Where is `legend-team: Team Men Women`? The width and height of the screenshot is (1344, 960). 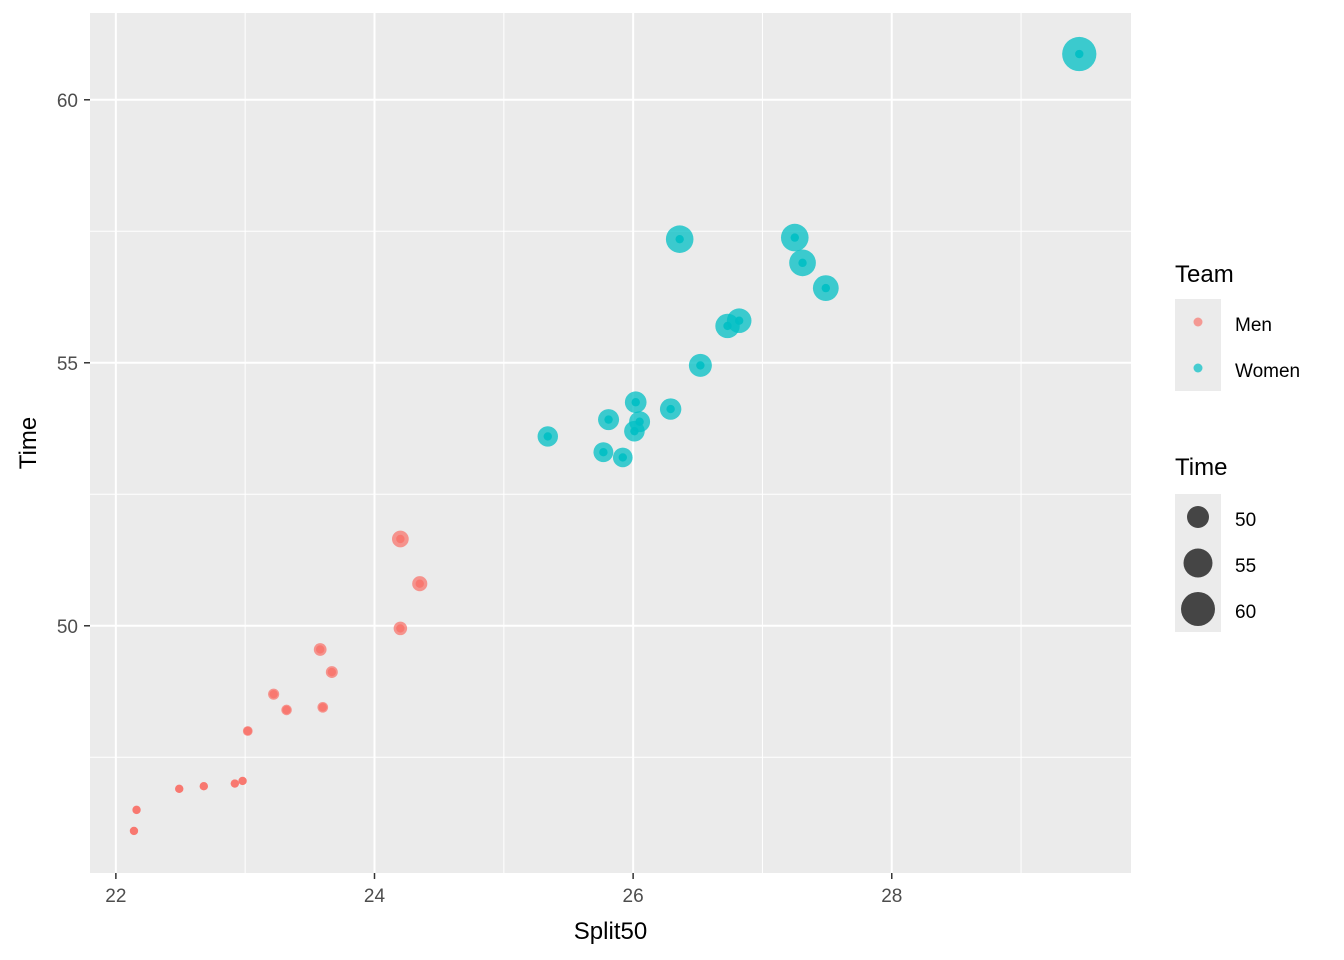 legend-team: Team Men Women is located at coordinates (1237, 326).